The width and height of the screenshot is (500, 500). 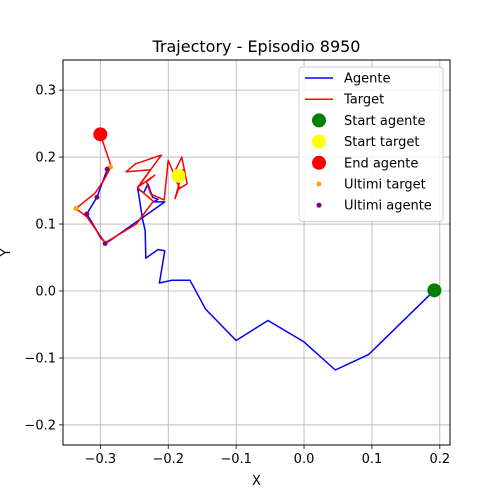 I want to click on x-axis-title: X, so click(x=256, y=481).